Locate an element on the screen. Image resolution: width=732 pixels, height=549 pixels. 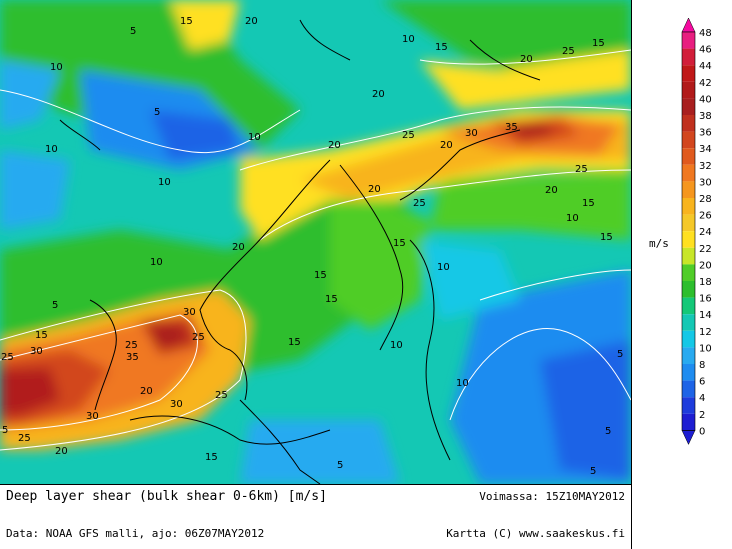
colorbar-top-arrow is located at coordinates (688, 25).